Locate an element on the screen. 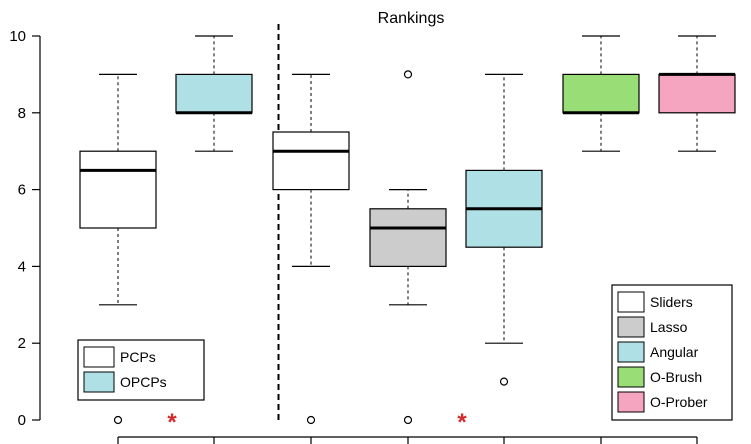 This screenshot has height=444, width=751. box-pcps is located at coordinates (118, 249).